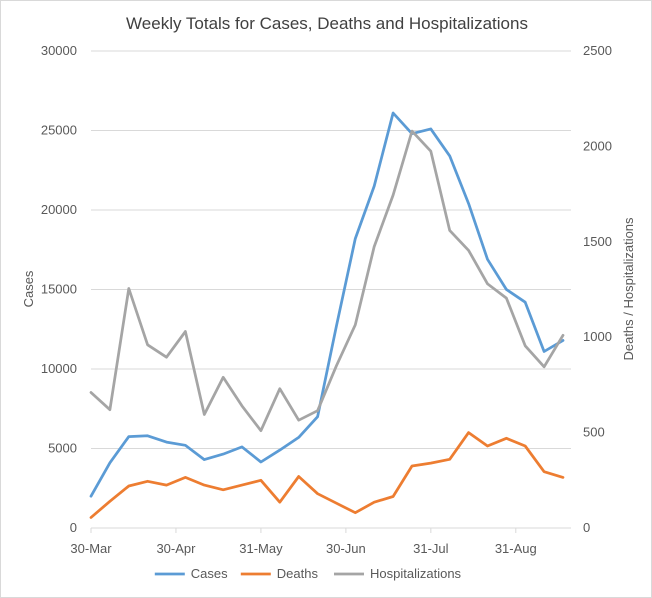 This screenshot has width=652, height=598. What do you see at coordinates (431, 548) in the screenshot?
I see `x-tick-label: 31-Jul` at bounding box center [431, 548].